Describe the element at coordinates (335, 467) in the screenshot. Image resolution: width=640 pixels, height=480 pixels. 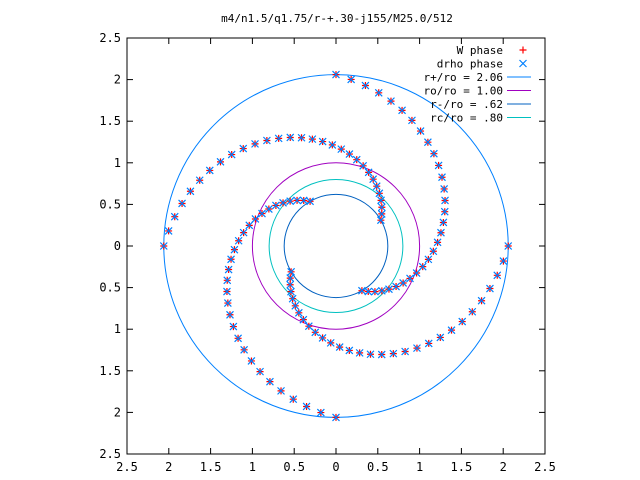
I see `x-tick-label: 0` at that location.